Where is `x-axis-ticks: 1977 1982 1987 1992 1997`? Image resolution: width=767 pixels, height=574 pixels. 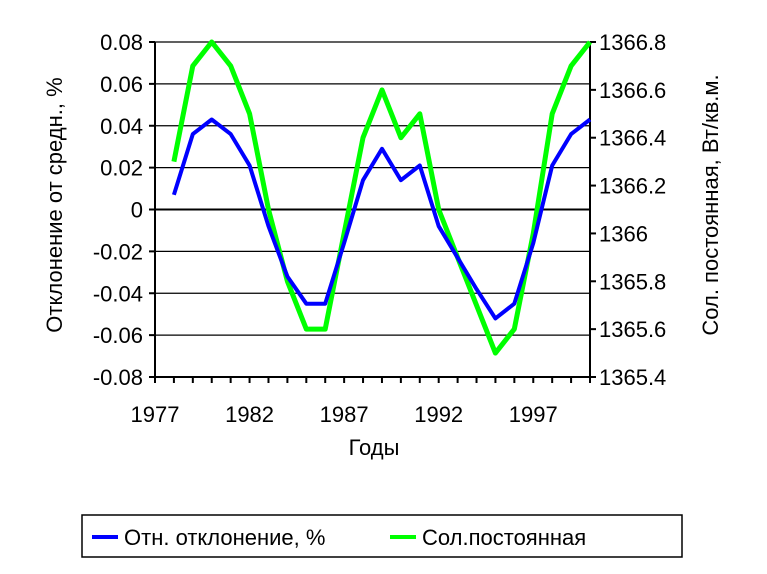
x-axis-ticks: 1977 1982 1987 1992 1997 is located at coordinates (361, 402).